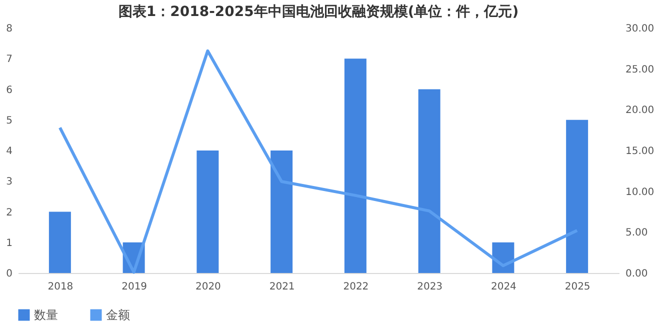 The height and width of the screenshot is (328, 659). I want to click on y2-tick-label: 25.00, so click(640, 70).